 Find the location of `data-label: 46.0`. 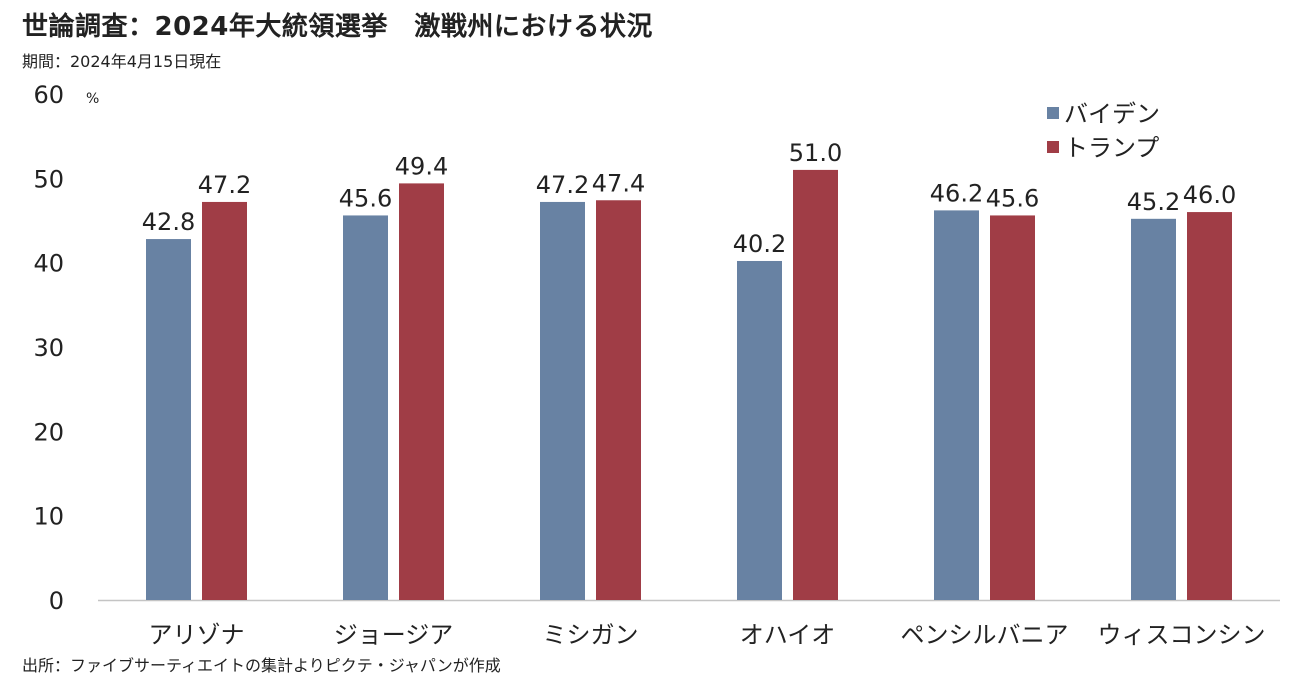

data-label: 46.0 is located at coordinates (1209, 195).